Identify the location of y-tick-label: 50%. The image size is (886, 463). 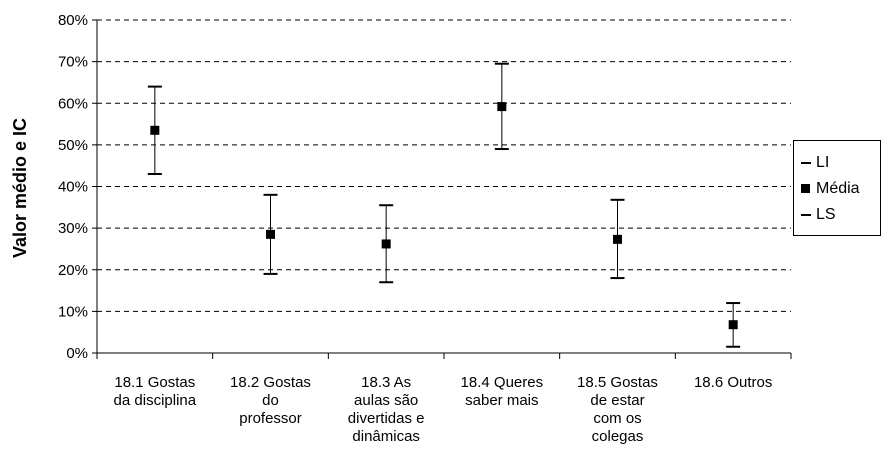
(73, 145).